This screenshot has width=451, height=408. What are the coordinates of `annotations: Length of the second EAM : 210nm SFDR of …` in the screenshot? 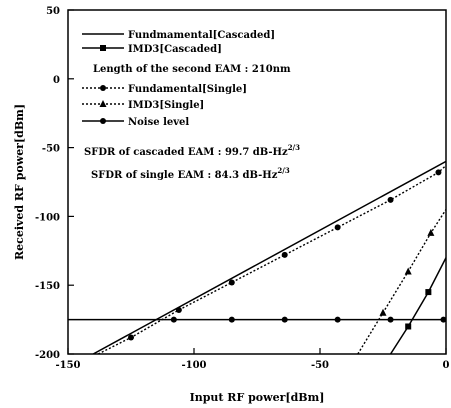 It's located at (192, 122).